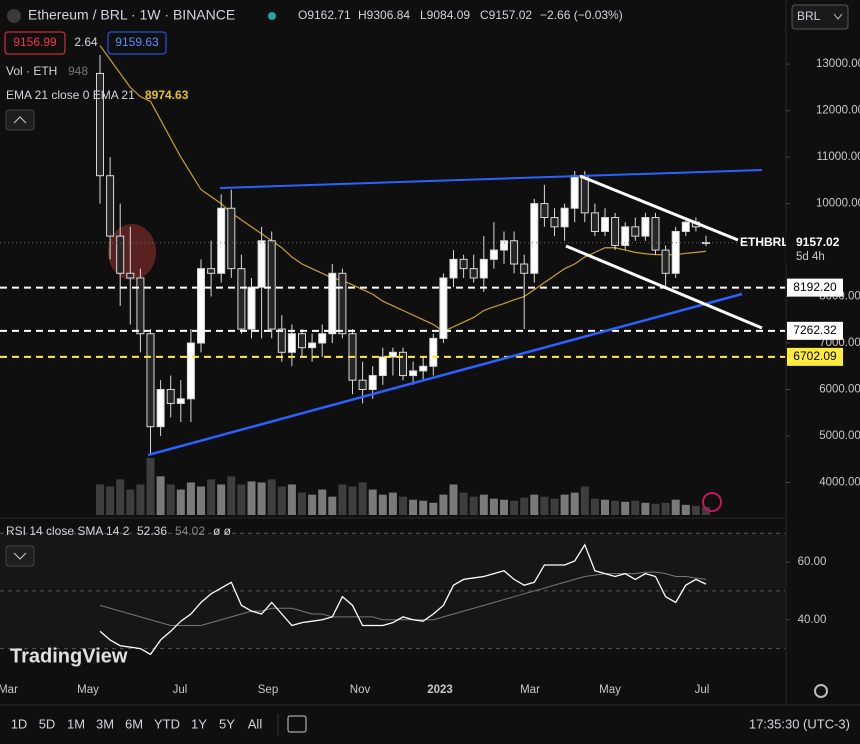  Describe the element at coordinates (14, 16) in the screenshot. I see `symbol-icon` at that location.